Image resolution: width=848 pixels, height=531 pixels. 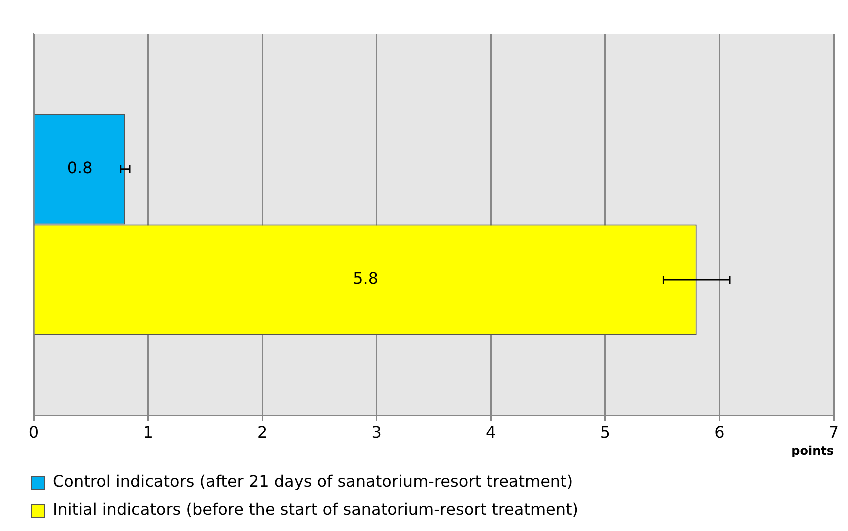 I want to click on x-tick-label: 3, so click(x=377, y=432).